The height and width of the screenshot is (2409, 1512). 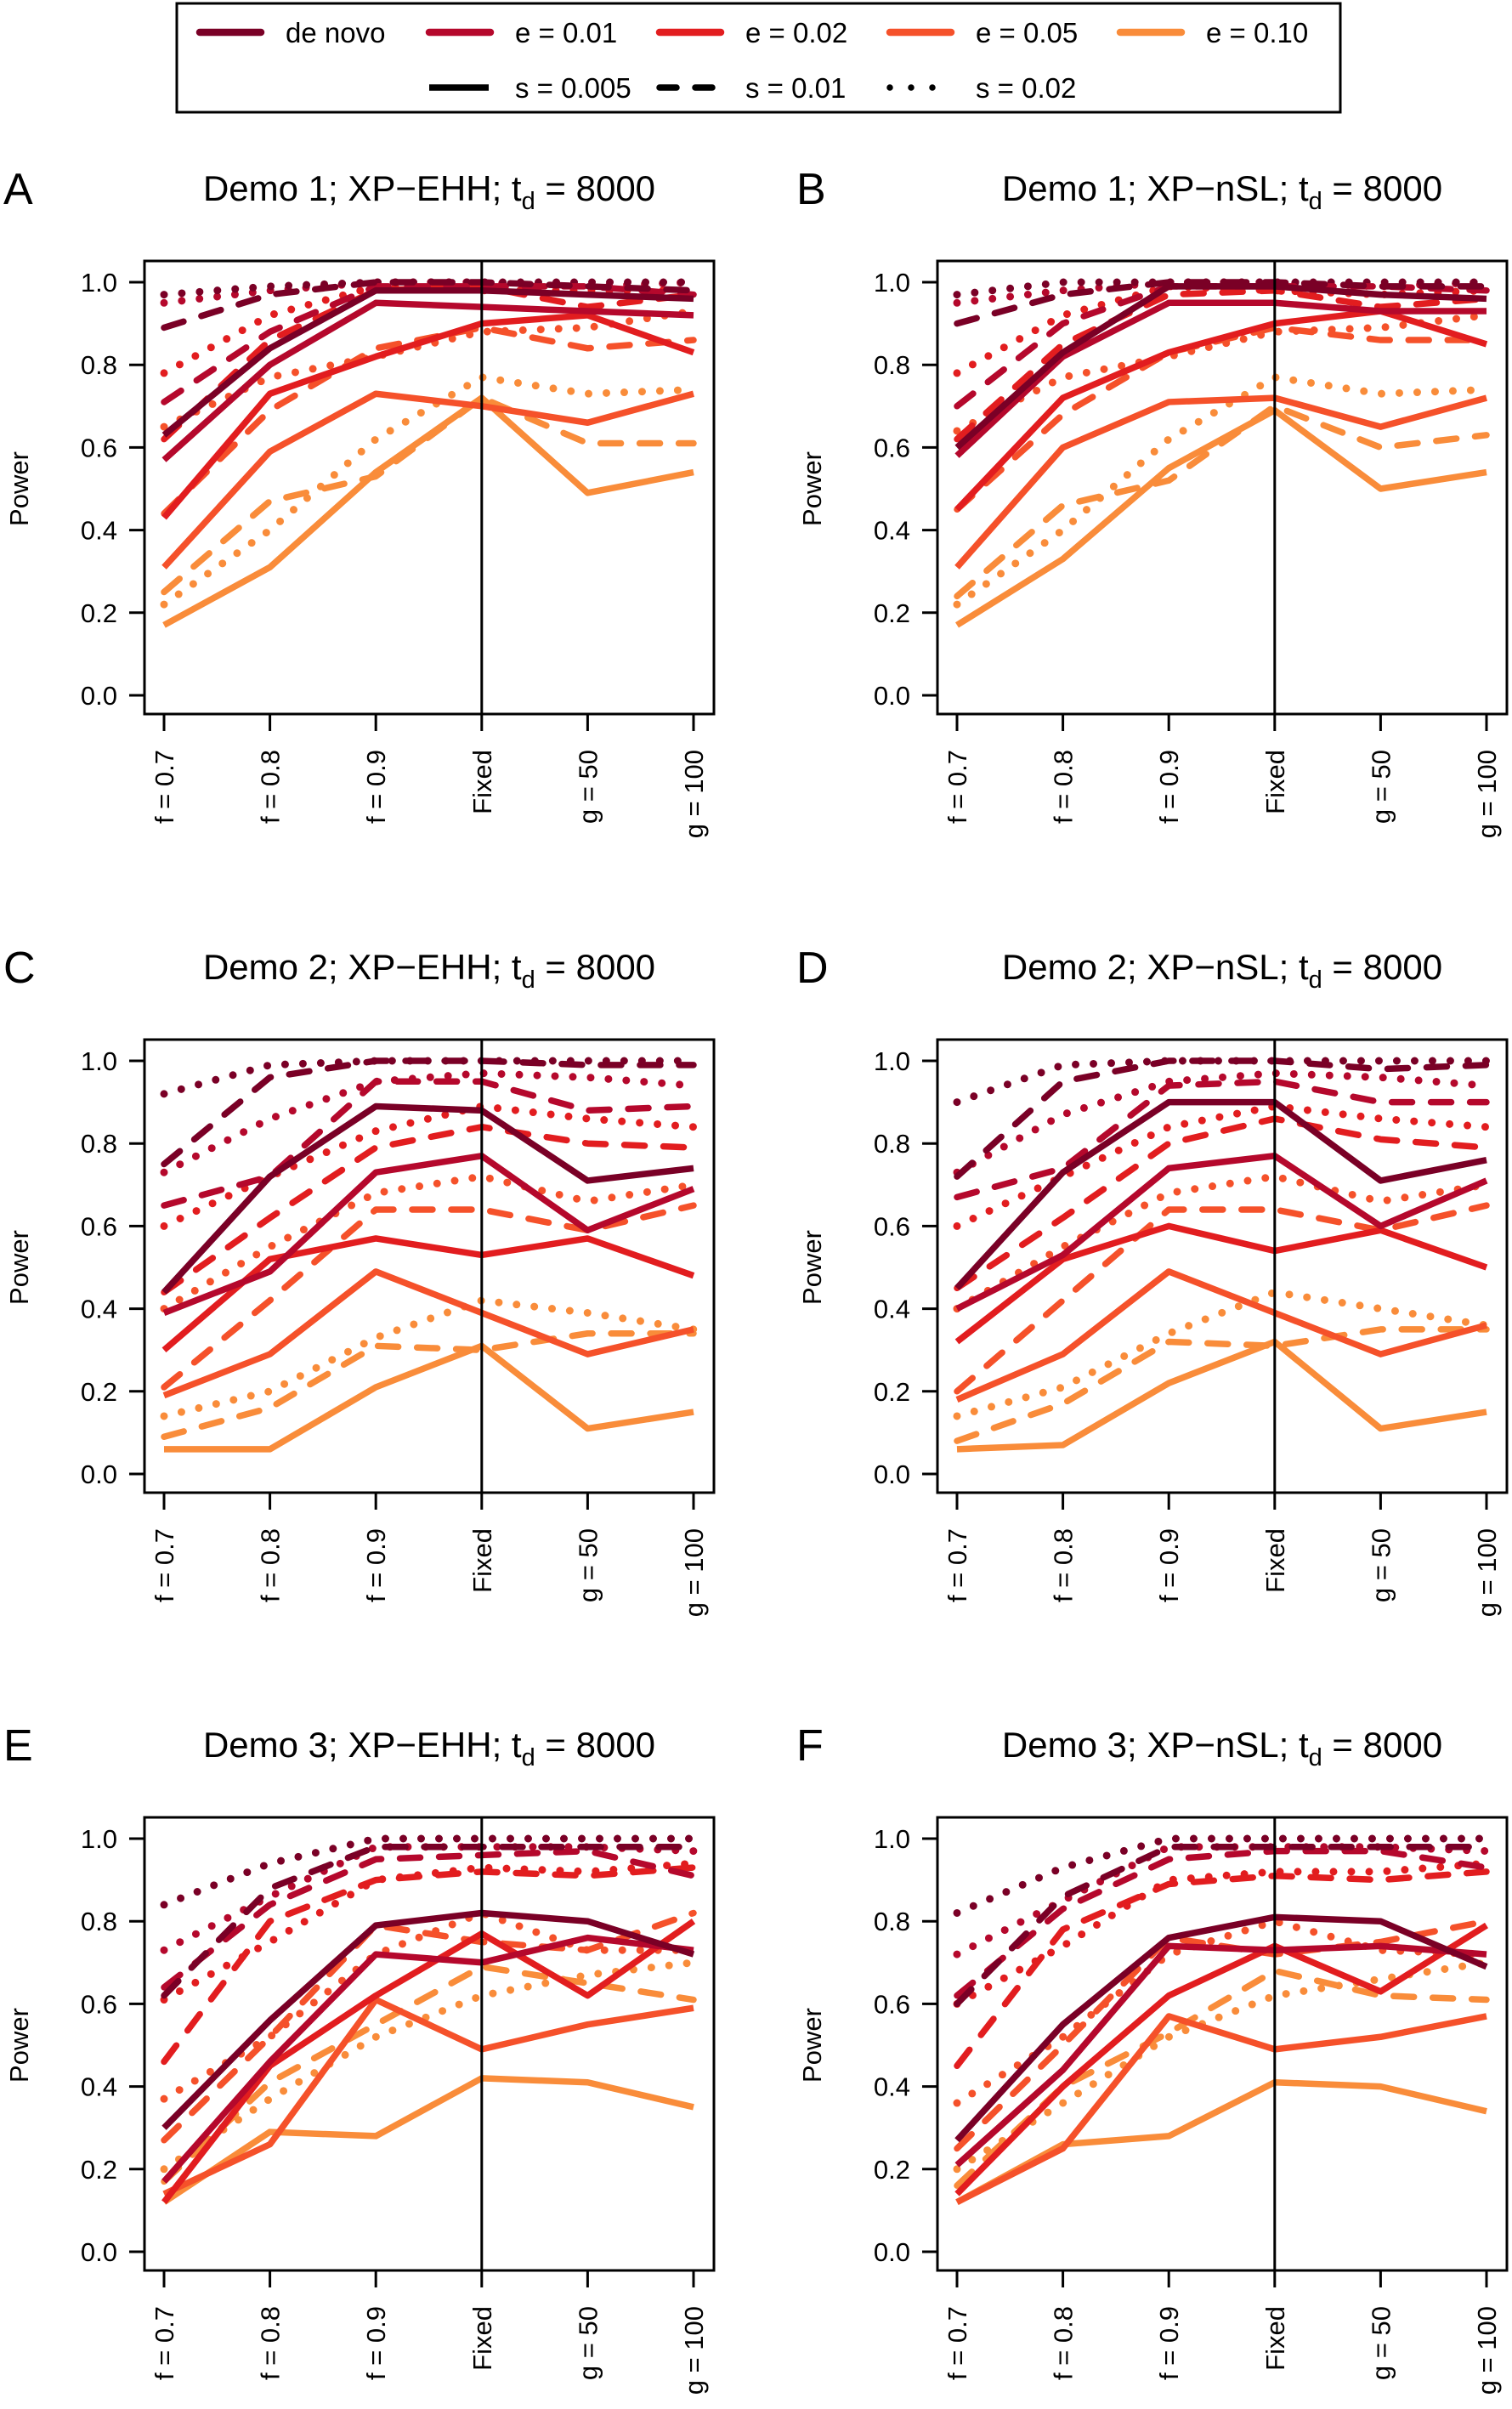 I want to click on legend-item: e = 0.02, so click(x=751, y=32).